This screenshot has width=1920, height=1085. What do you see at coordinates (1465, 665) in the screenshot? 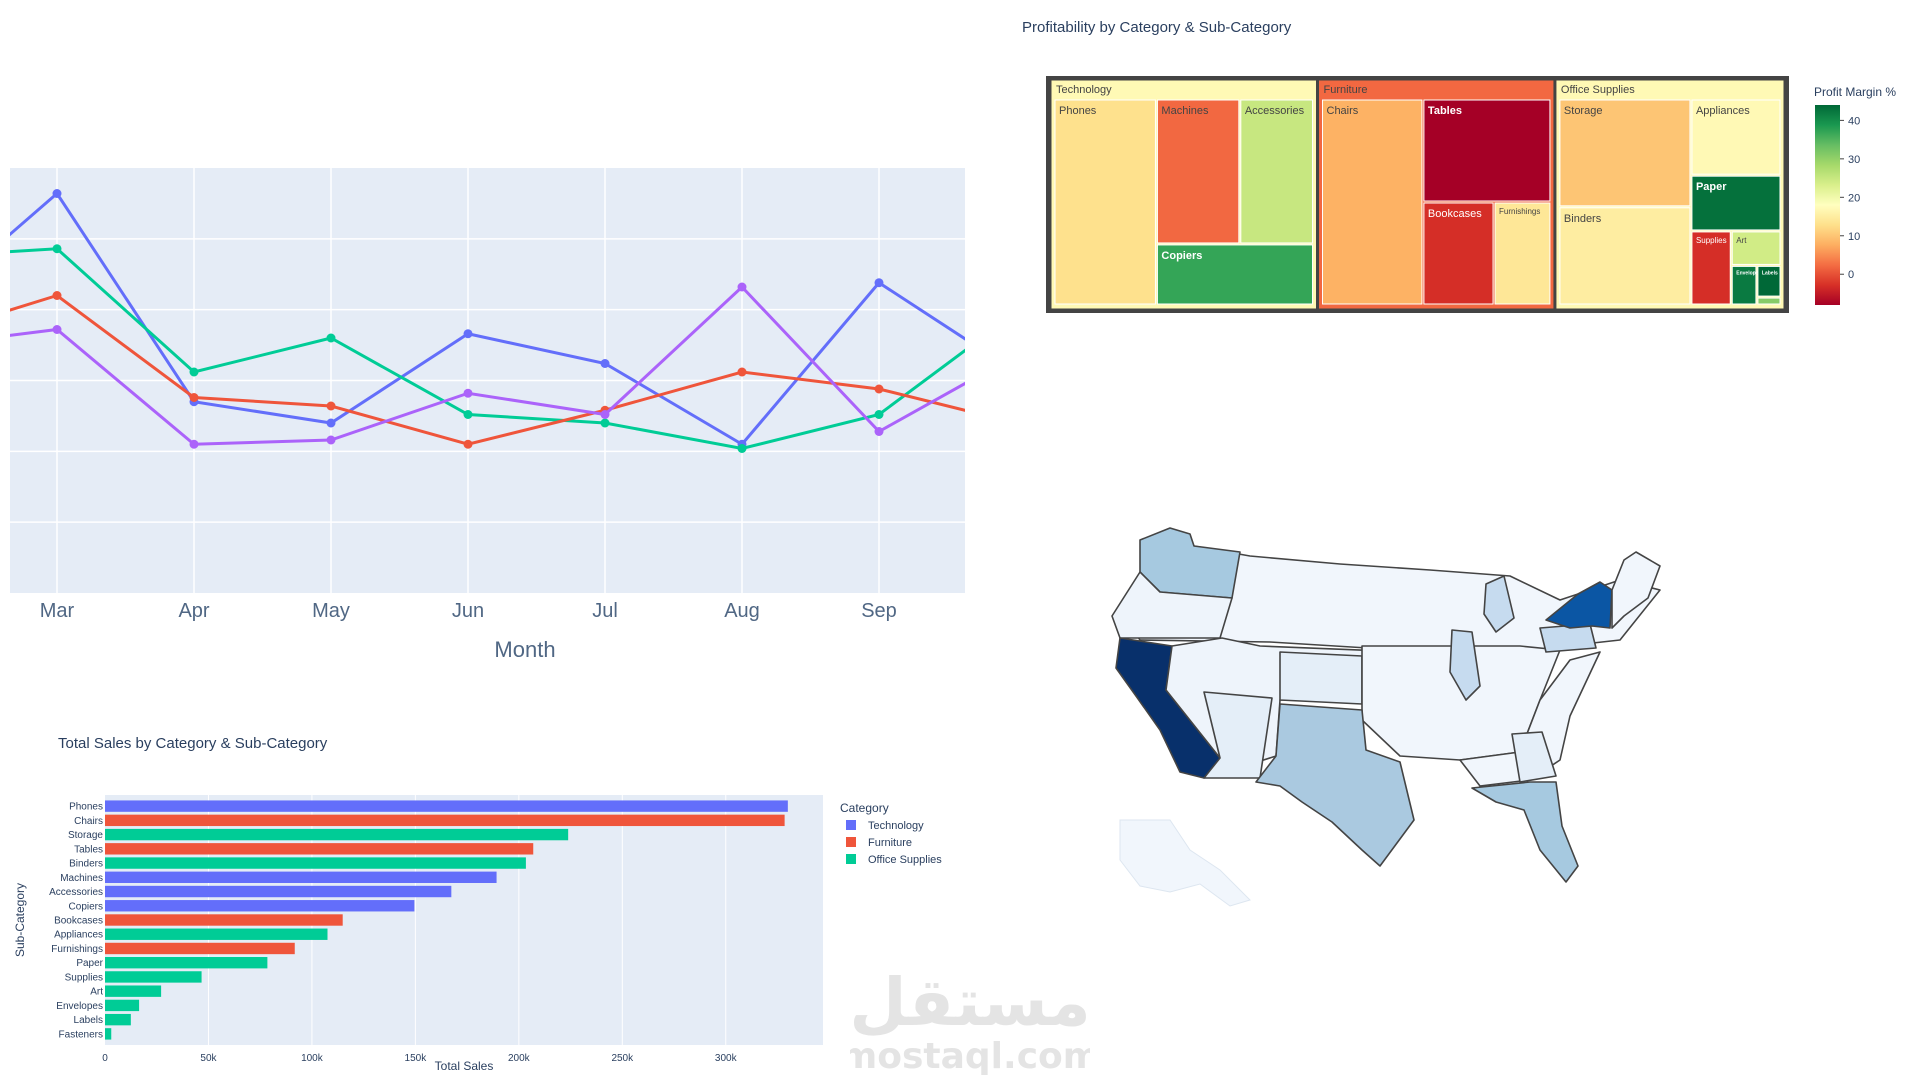
I see `map-region-illinois` at bounding box center [1465, 665].